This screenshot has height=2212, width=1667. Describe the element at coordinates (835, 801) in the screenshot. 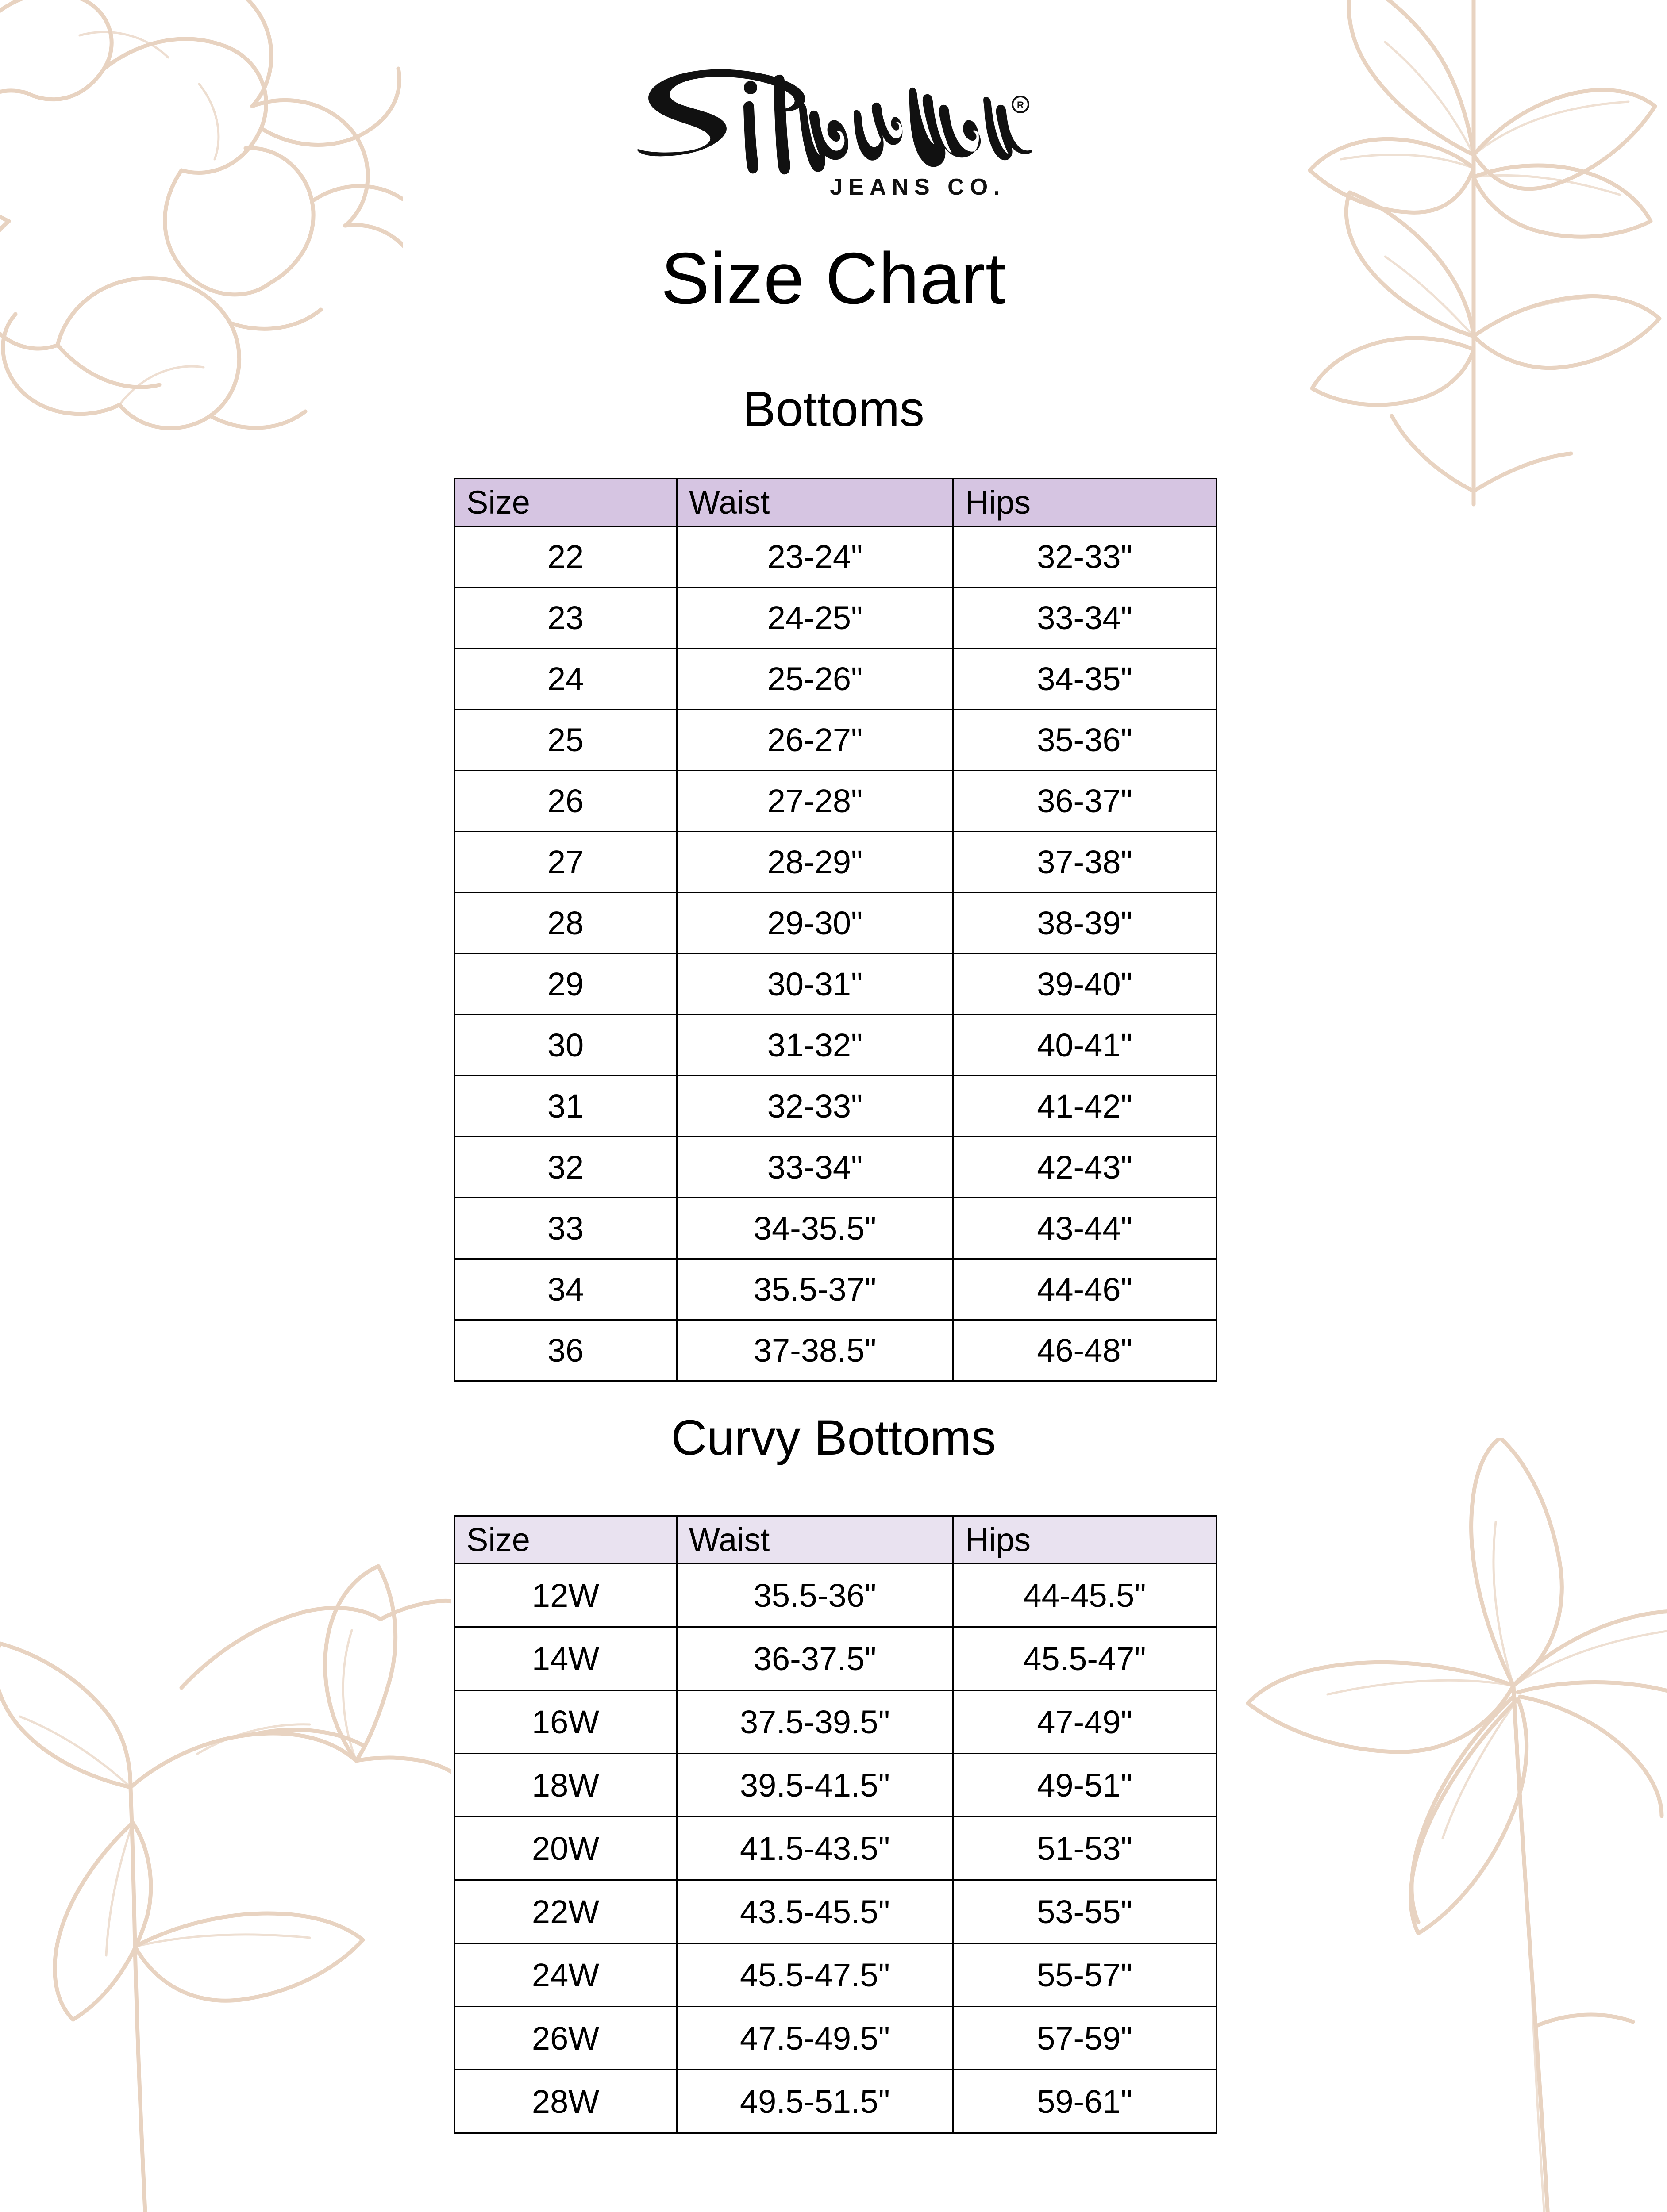

I see `table-row: 26 27-28" 36-37"` at that location.